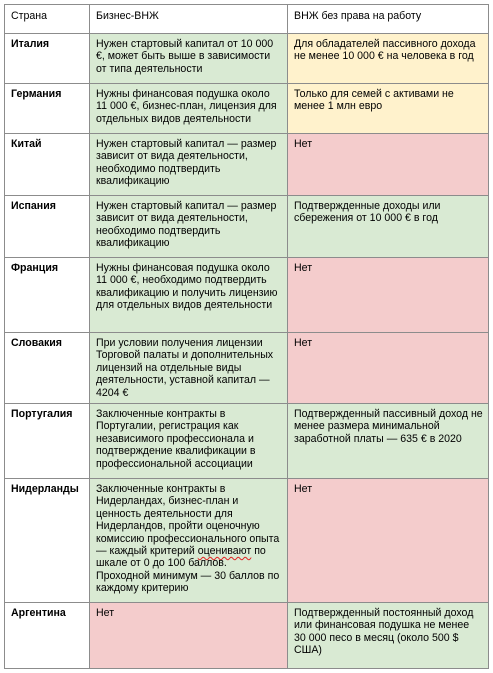 The image size is (493, 673). I want to click on country-cell: Китай, so click(47, 164).